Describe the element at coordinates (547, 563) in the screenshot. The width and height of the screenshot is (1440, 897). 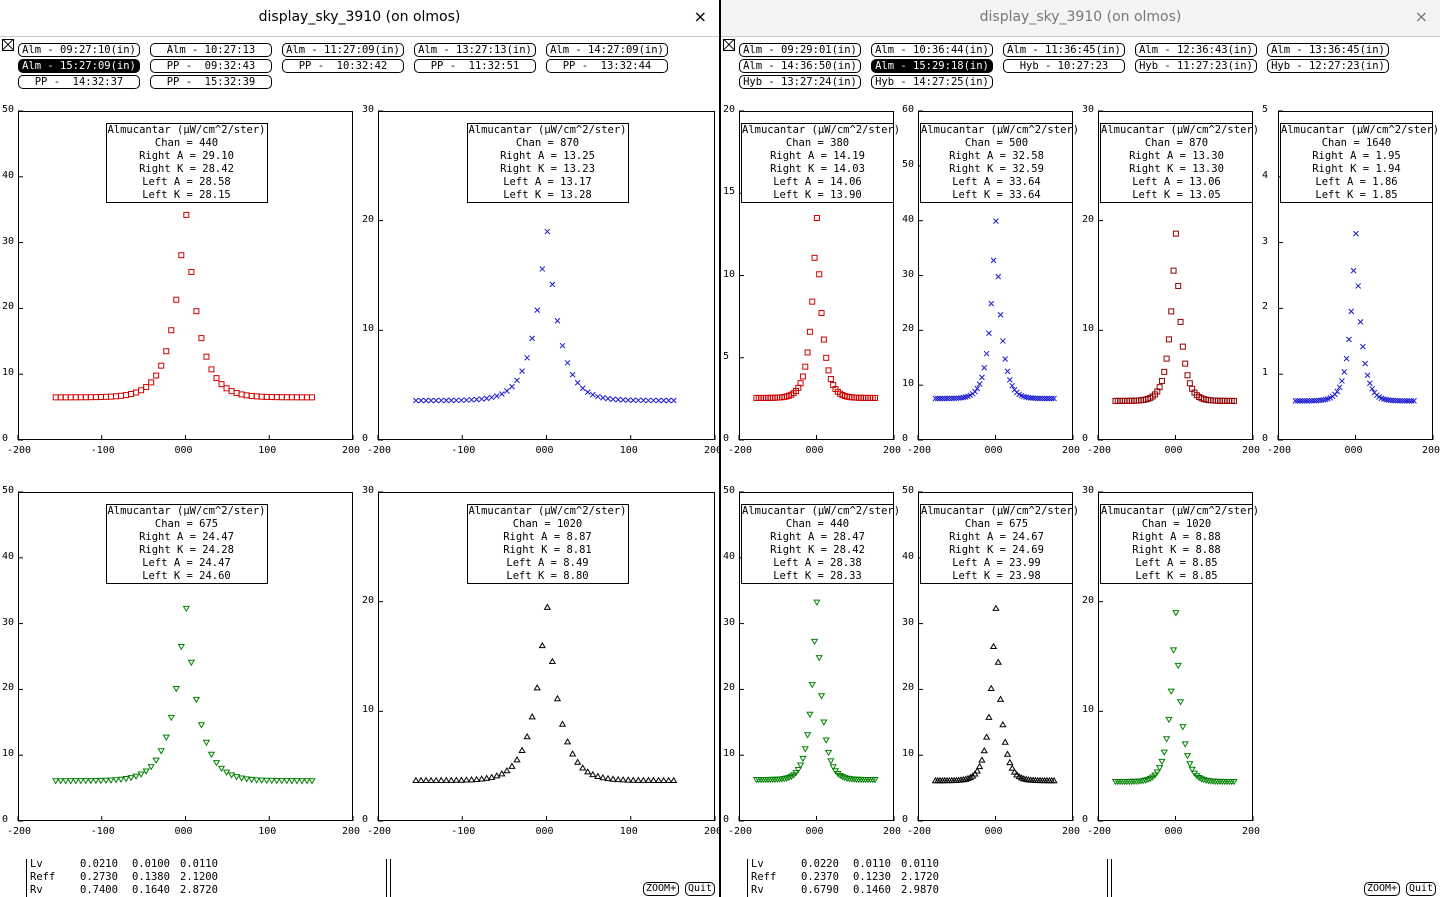
I see `info-box-line: Left A = 8.49` at that location.